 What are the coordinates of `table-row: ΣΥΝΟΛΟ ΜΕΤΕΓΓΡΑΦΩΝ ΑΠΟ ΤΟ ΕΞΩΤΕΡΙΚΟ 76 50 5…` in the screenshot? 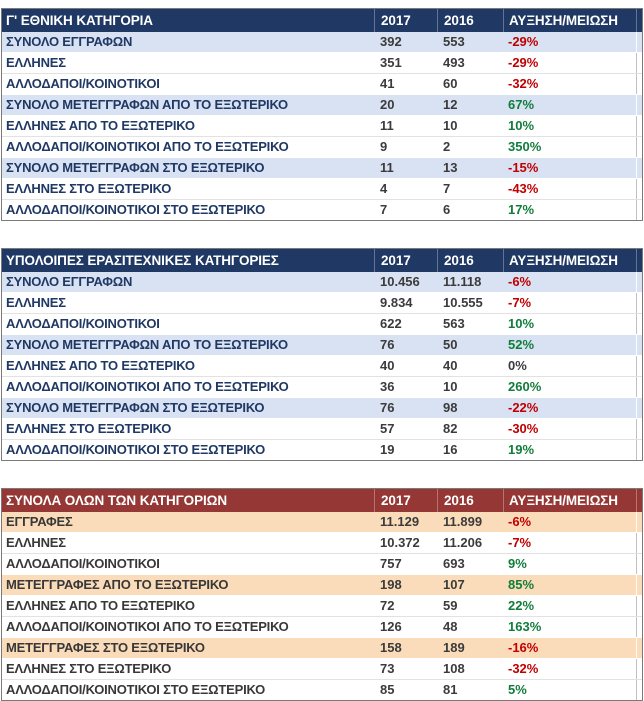 It's located at (322, 344).